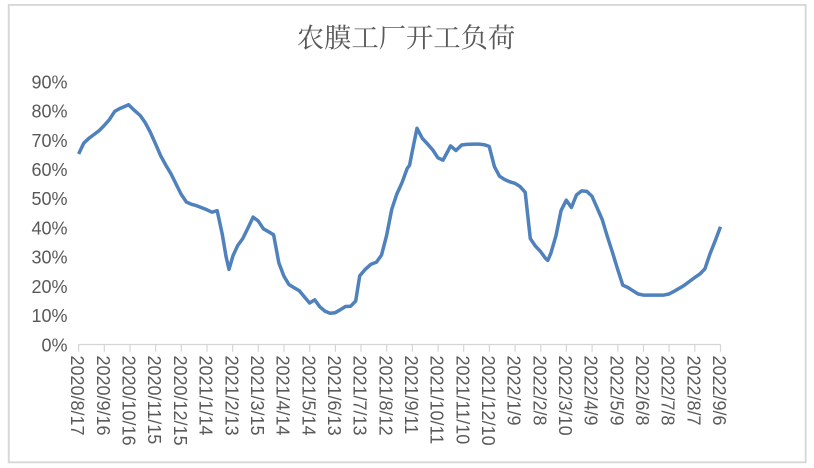  I want to click on svg-text: 2021/8/12, so click(385, 396).